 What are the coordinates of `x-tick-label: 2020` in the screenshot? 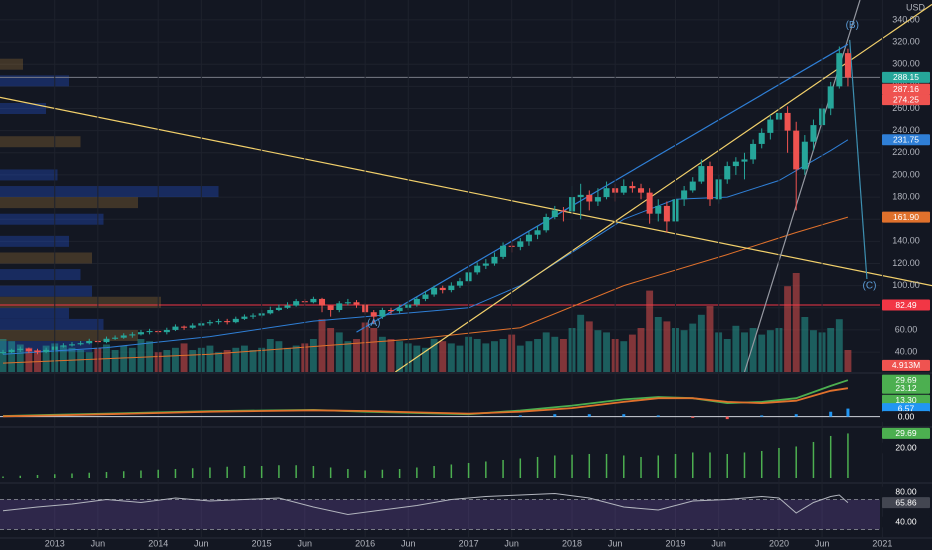 It's located at (779, 543).